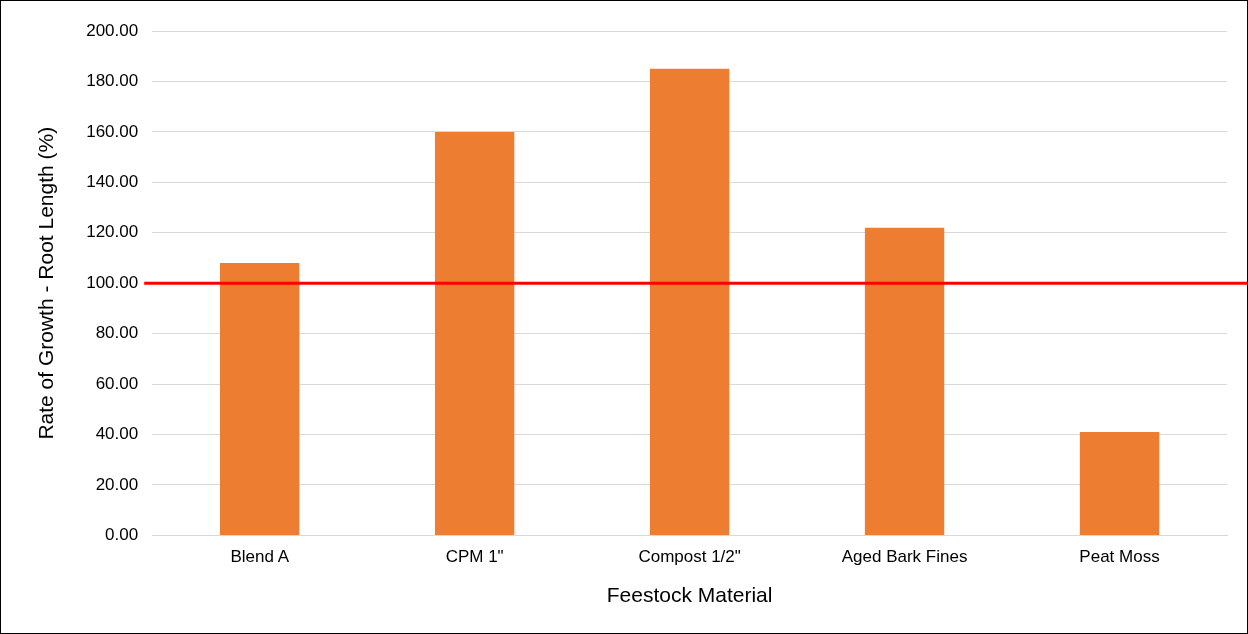 This screenshot has height=634, width=1248. I want to click on y-tick-label: 0.00, so click(122, 535).